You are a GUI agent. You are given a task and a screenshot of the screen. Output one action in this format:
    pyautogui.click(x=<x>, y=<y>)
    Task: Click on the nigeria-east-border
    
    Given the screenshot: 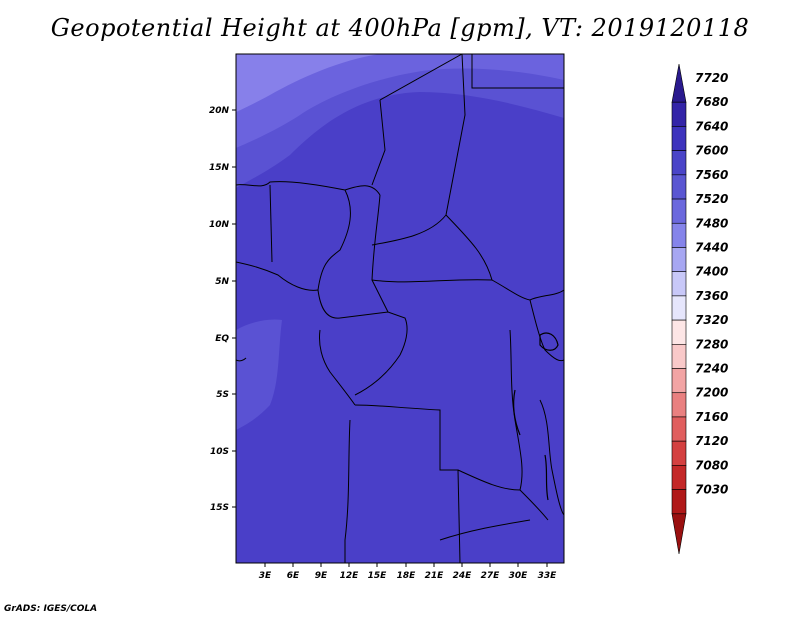 What is the action you would take?
    pyautogui.click(x=334, y=240)
    